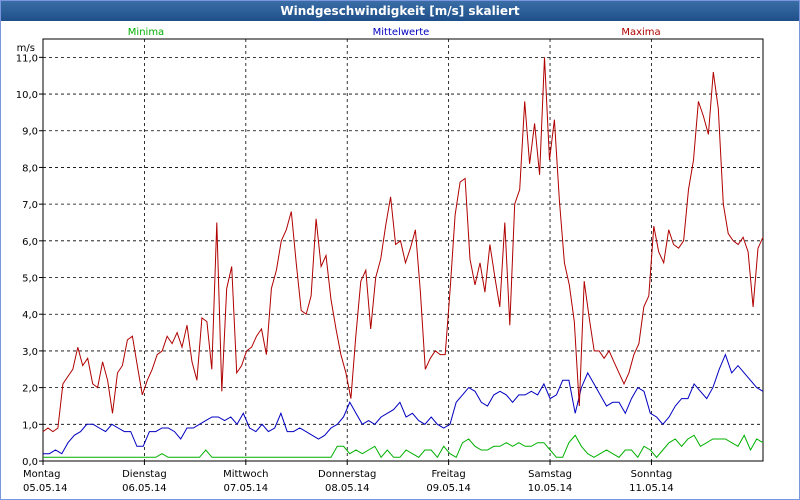 Image resolution: width=800 pixels, height=500 pixels. I want to click on x-tick-date: 09.05.14, so click(448, 488).